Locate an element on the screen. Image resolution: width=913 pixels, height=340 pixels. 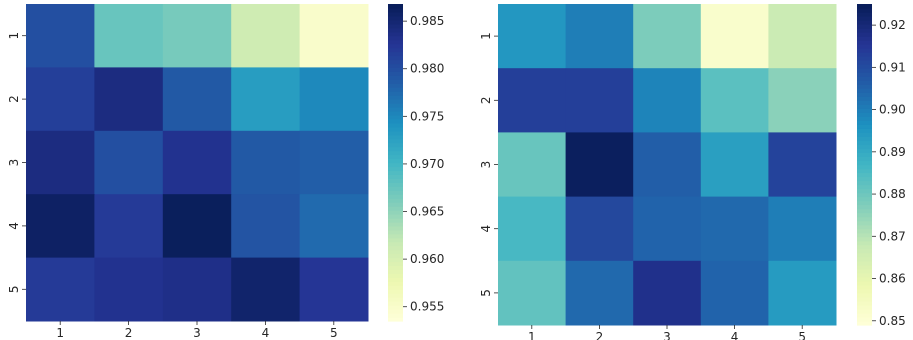
colorbar-tick-label: 0.92 is located at coordinates (892, 25).